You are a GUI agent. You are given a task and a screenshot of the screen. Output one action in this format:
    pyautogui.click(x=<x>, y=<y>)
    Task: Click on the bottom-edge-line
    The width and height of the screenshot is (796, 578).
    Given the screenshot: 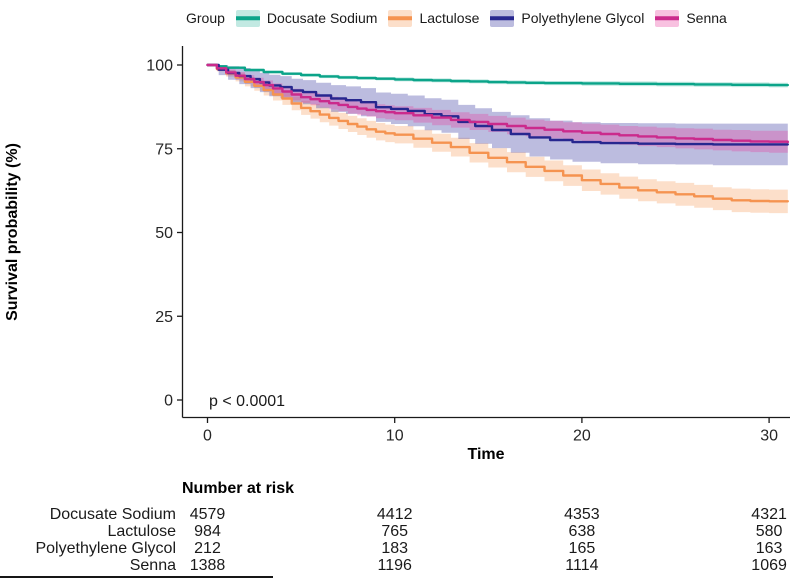 What is the action you would take?
    pyautogui.click(x=136, y=577)
    